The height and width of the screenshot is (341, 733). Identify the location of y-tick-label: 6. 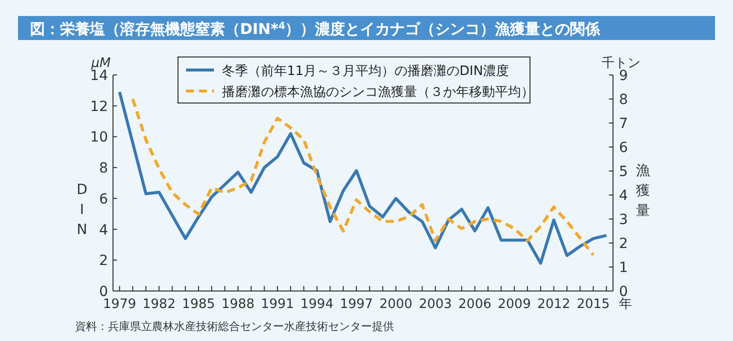
(103, 199).